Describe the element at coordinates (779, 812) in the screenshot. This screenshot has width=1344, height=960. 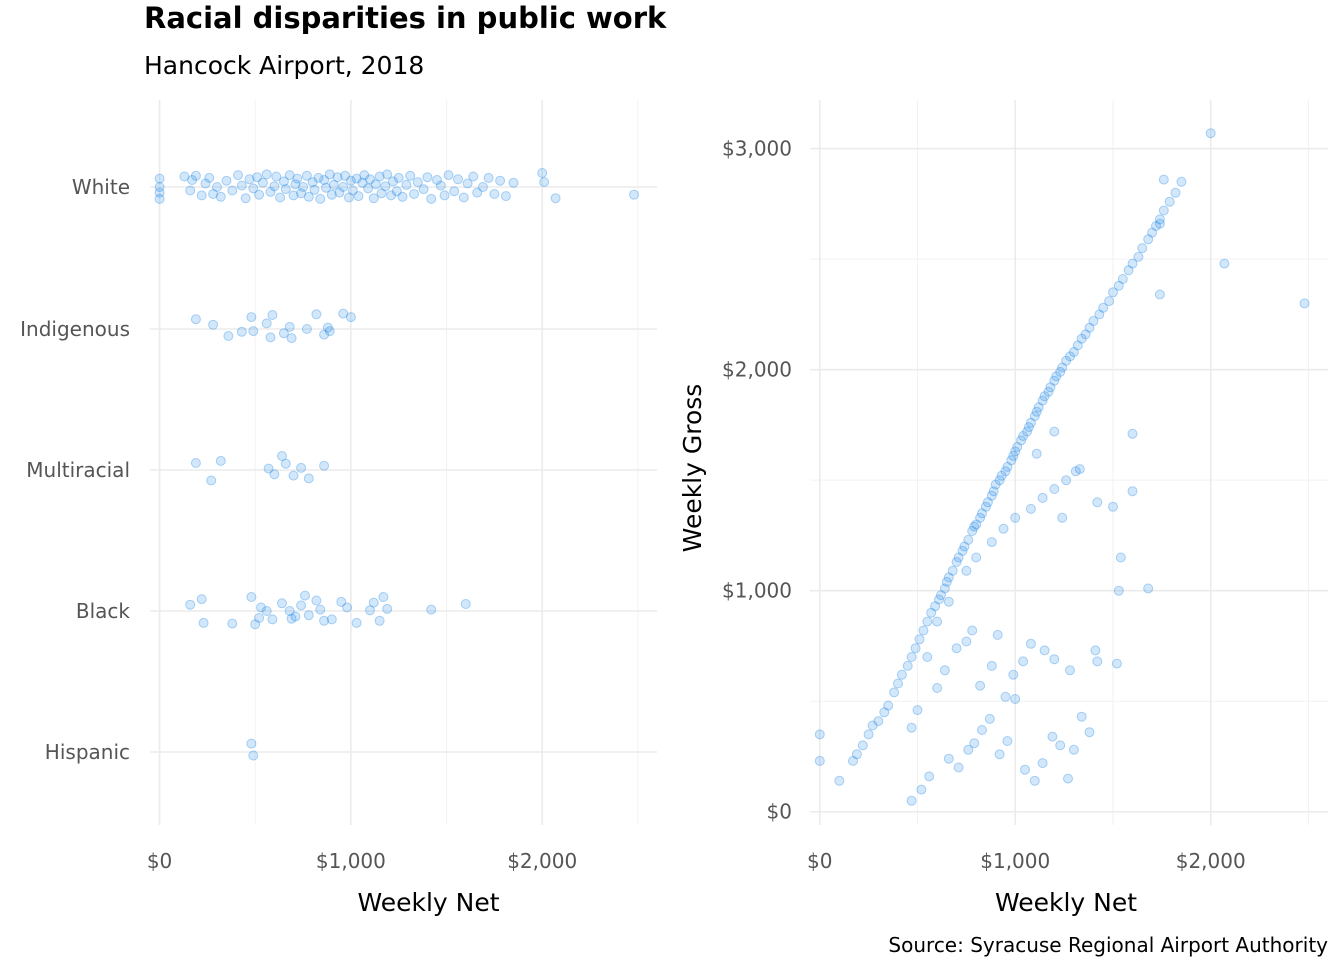
I see `y-tick-label: $0` at that location.